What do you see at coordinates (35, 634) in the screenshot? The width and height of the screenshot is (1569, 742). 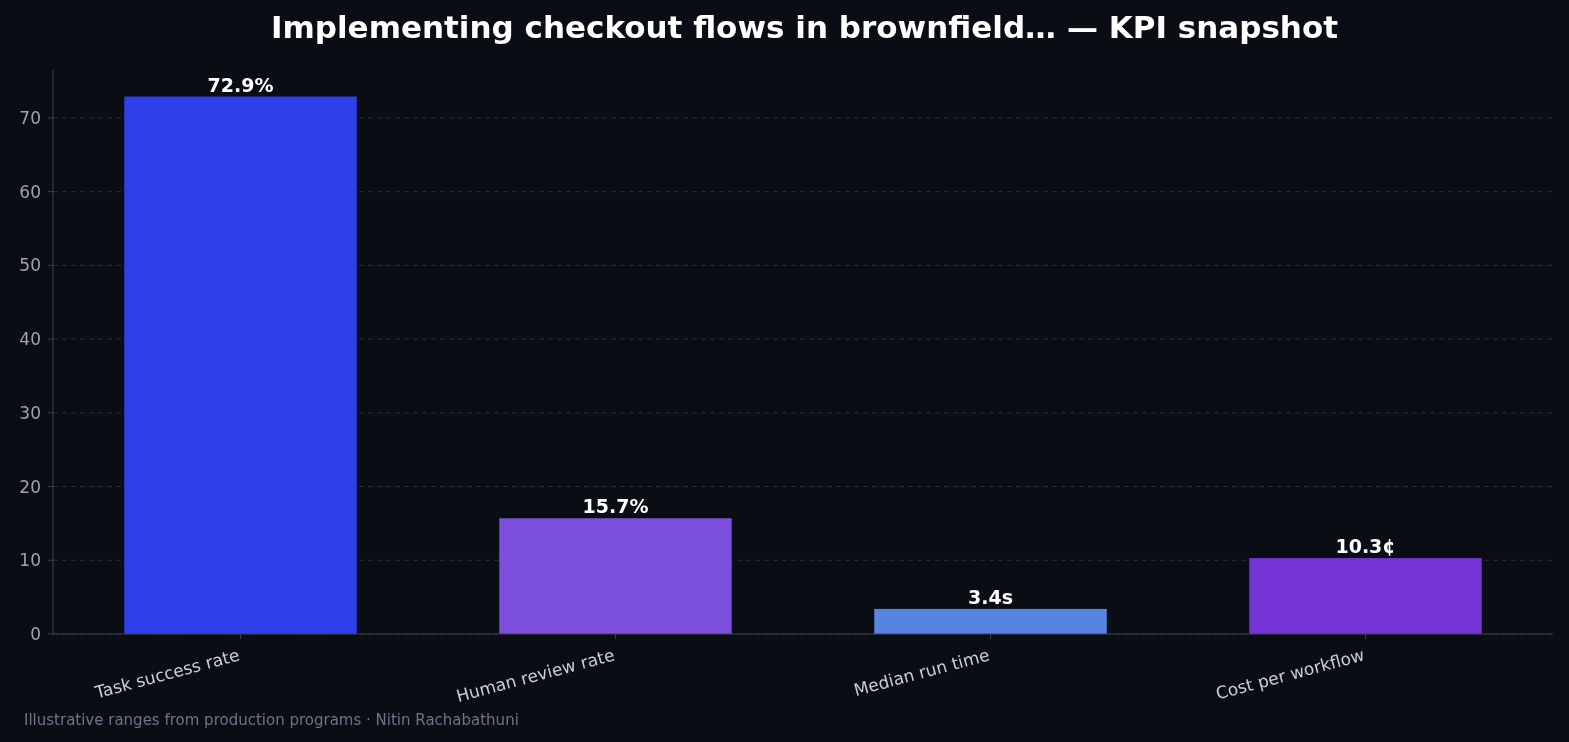 I see `y-tick-label: 0` at bounding box center [35, 634].